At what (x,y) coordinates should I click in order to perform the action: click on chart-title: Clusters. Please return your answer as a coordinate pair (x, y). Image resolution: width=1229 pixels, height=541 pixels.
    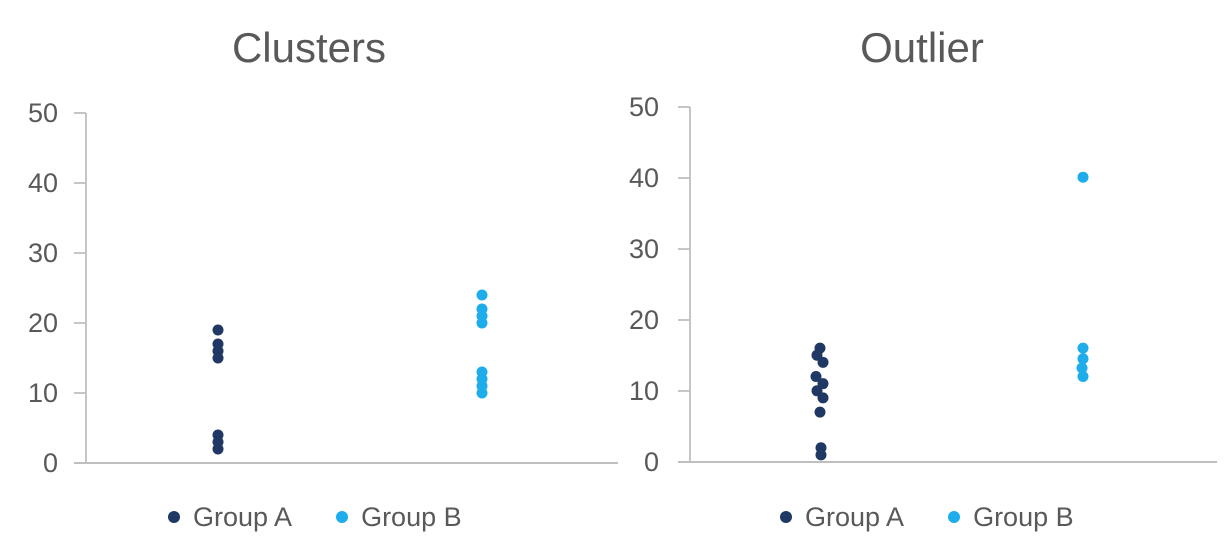
    Looking at the image, I should click on (309, 47).